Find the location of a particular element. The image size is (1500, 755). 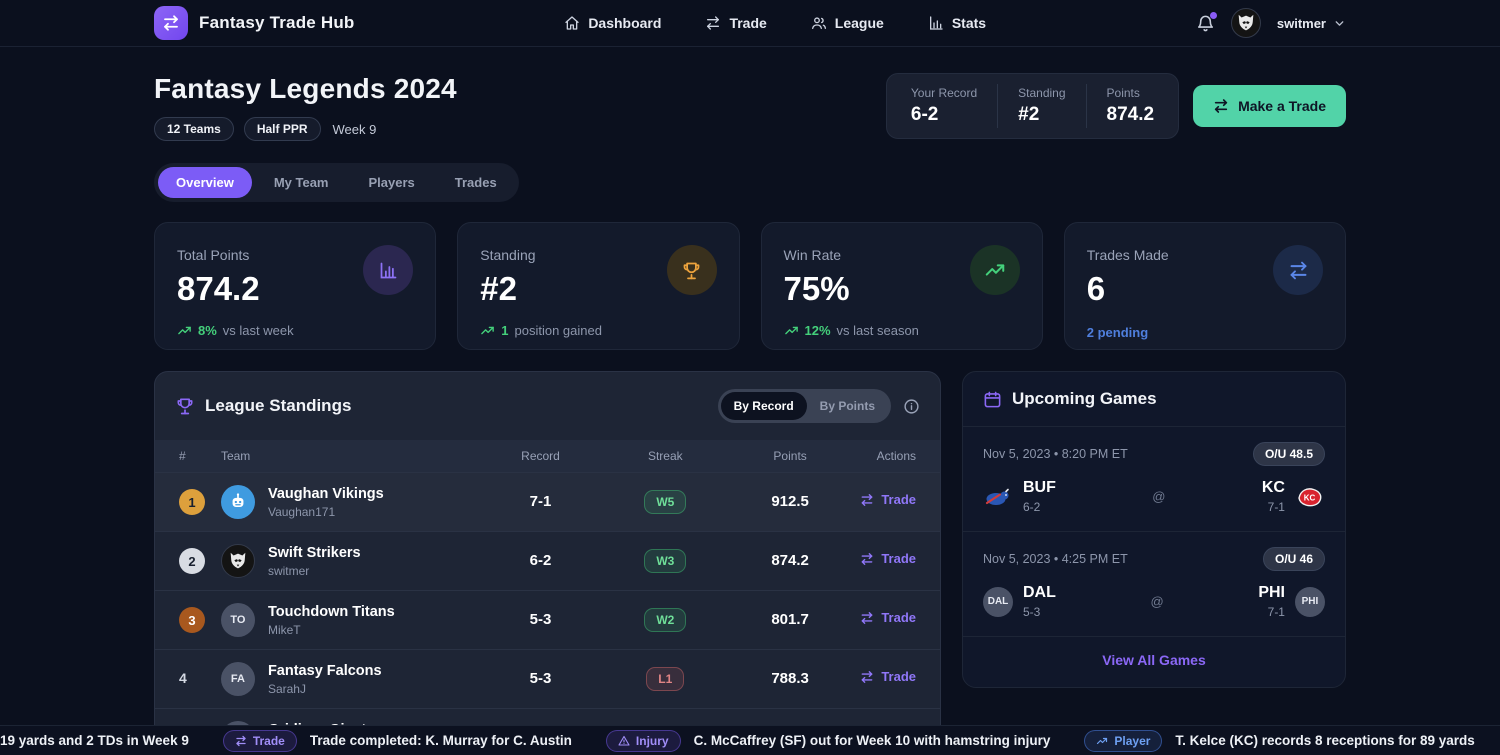

upcoming-title: Upcoming Games is located at coordinates (1084, 398).